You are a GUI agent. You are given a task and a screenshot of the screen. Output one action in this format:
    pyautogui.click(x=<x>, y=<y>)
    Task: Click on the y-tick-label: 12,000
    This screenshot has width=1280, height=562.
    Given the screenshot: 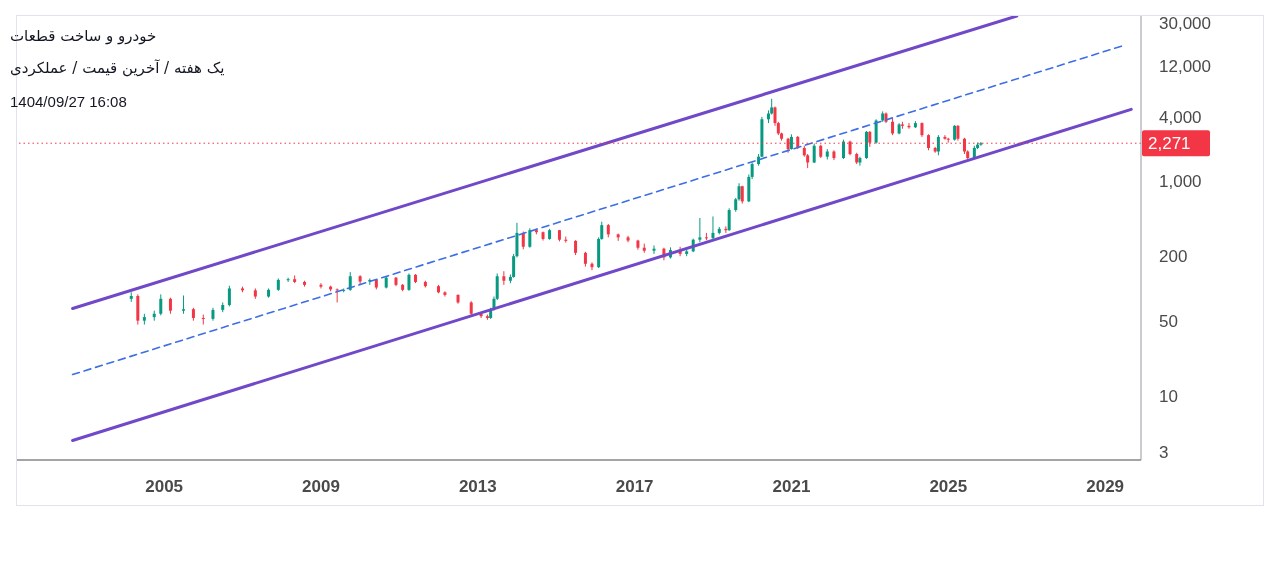 What is the action you would take?
    pyautogui.click(x=1185, y=66)
    